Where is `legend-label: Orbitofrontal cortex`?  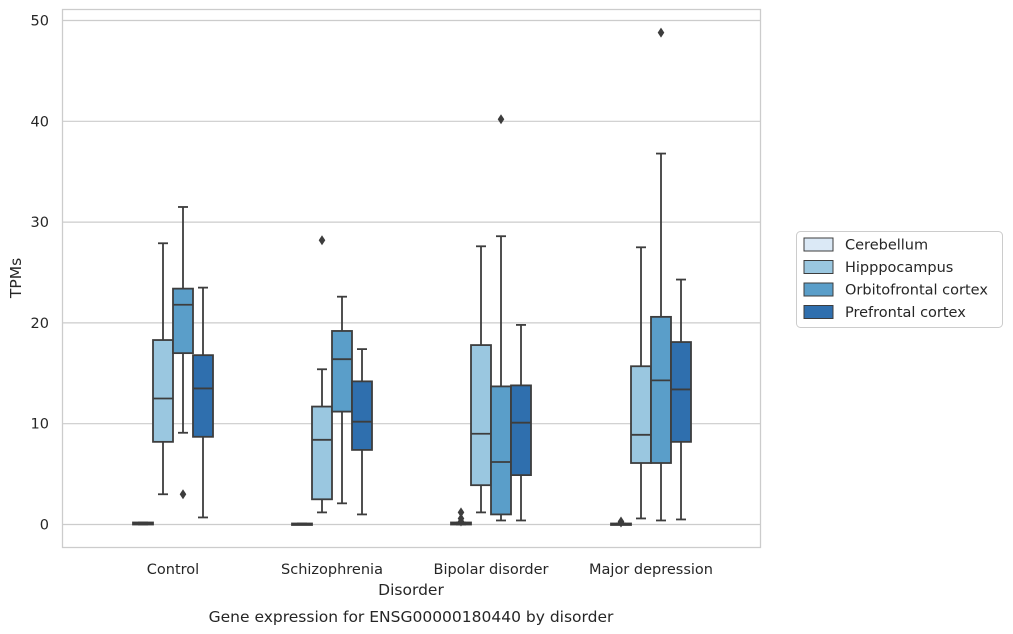
legend-label: Orbitofrontal cortex is located at coordinates (916, 291).